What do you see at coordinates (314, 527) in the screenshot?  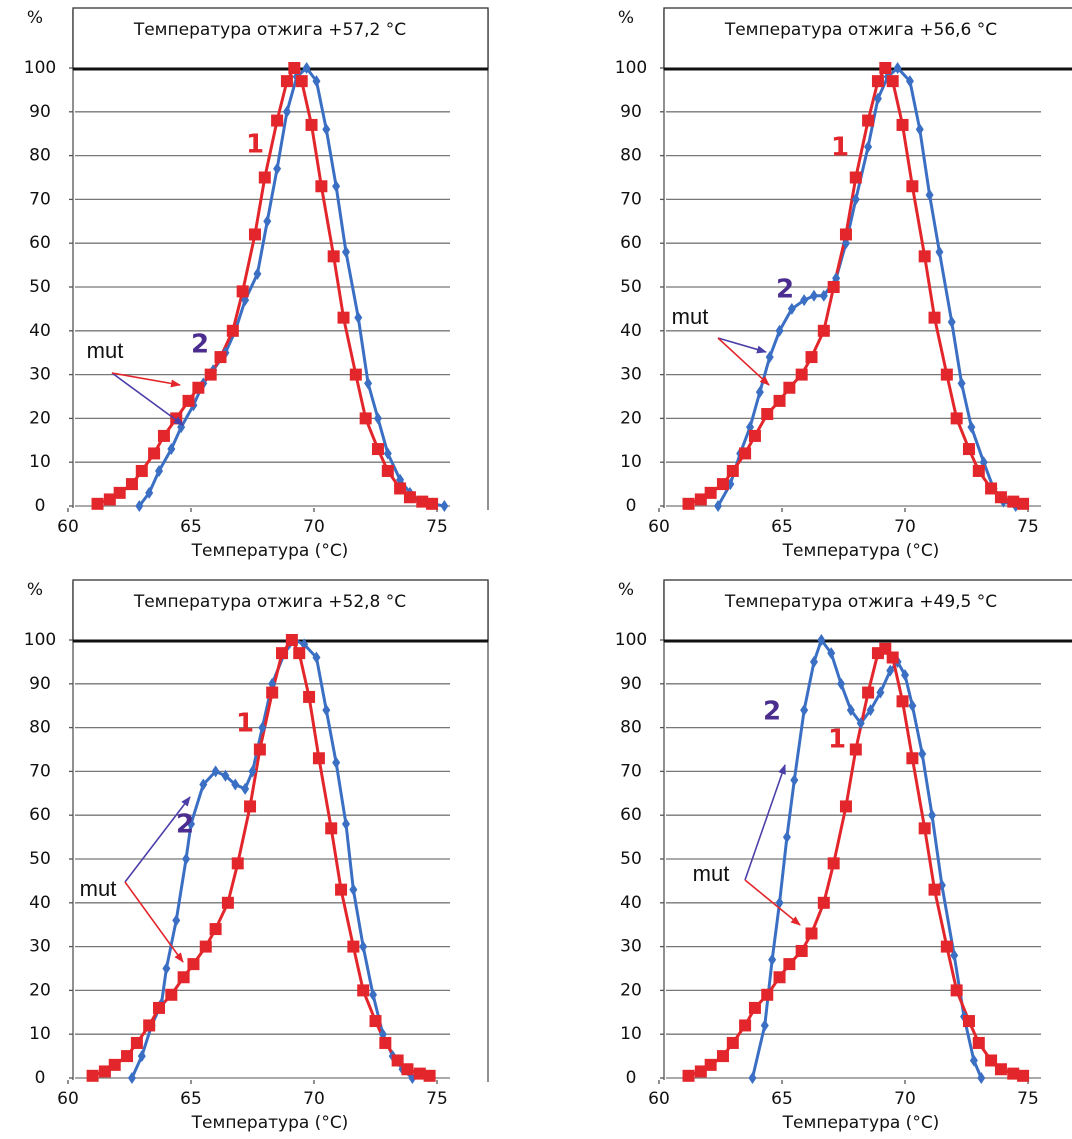 I see `x-tick-label: 70` at bounding box center [314, 527].